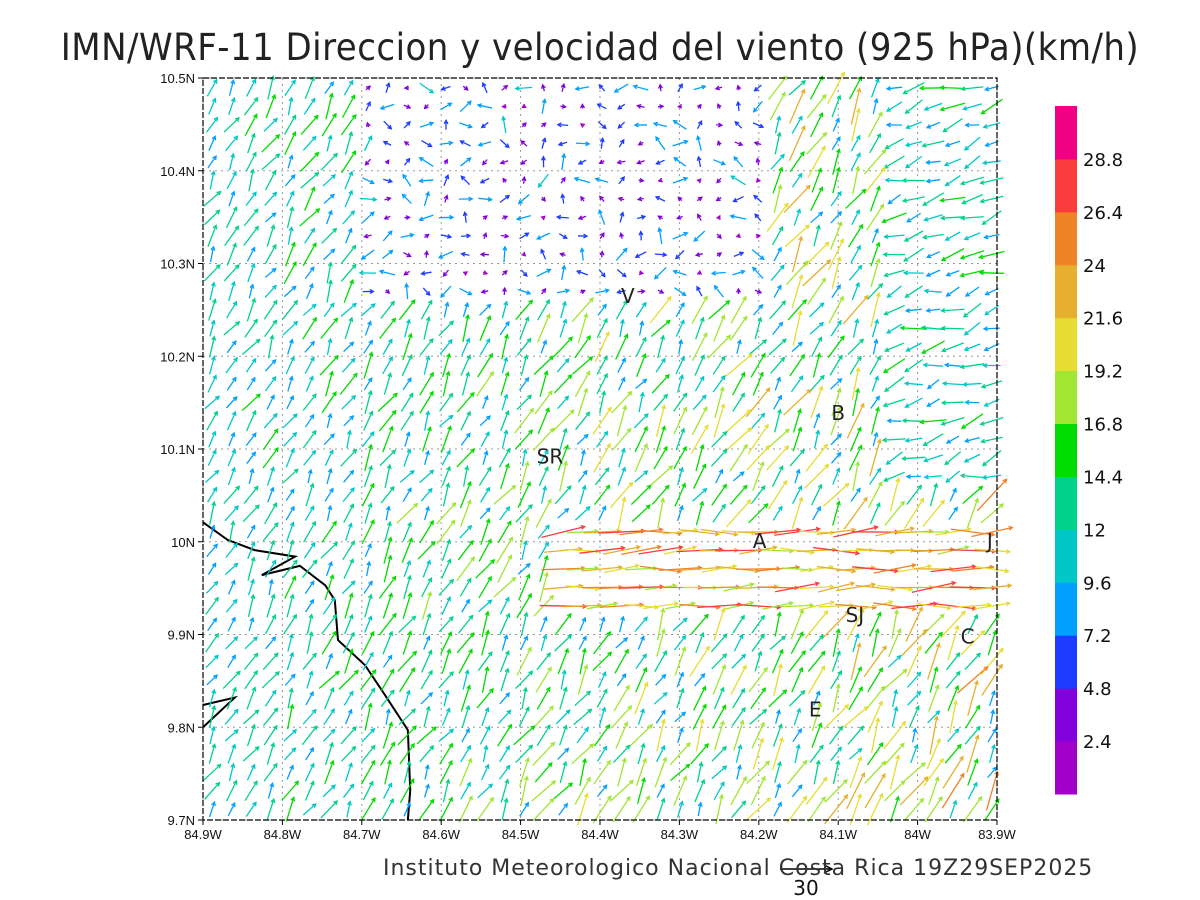  I want to click on city-label: C, so click(968, 636).